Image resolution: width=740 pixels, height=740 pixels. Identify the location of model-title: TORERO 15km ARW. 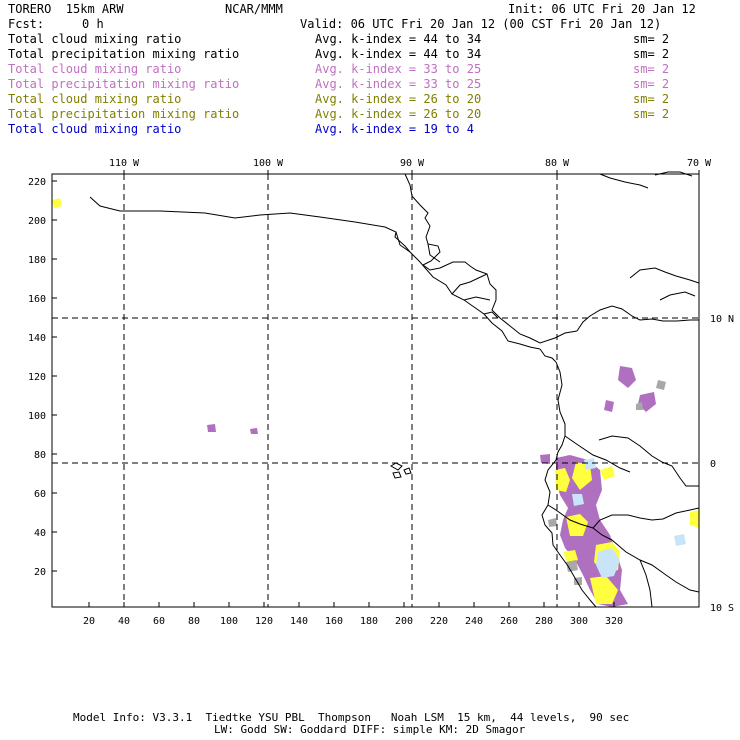
(66, 9).